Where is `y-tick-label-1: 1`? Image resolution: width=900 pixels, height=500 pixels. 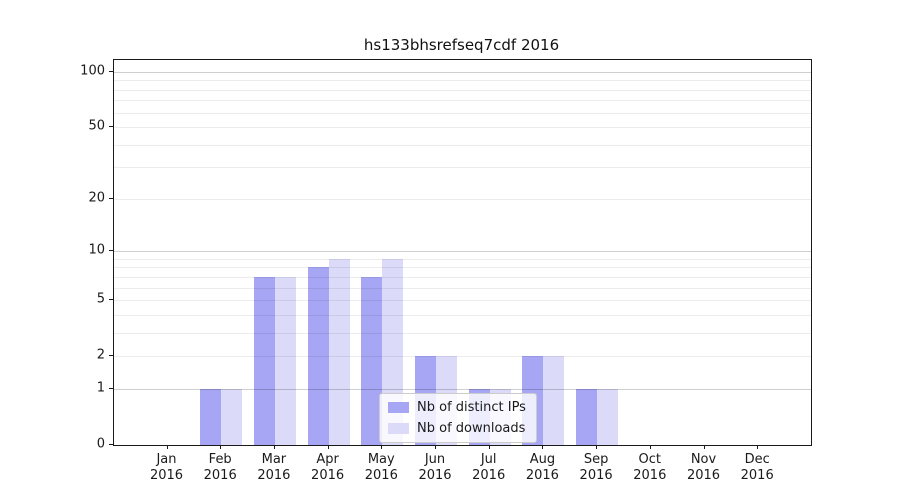
y-tick-label-1: 1 is located at coordinates (100, 388).